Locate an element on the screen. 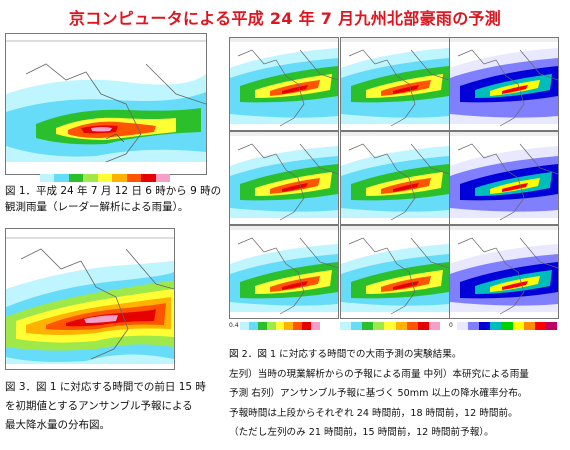 The image size is (570, 450). forecast-map-r2-c3 is located at coordinates (504, 178).